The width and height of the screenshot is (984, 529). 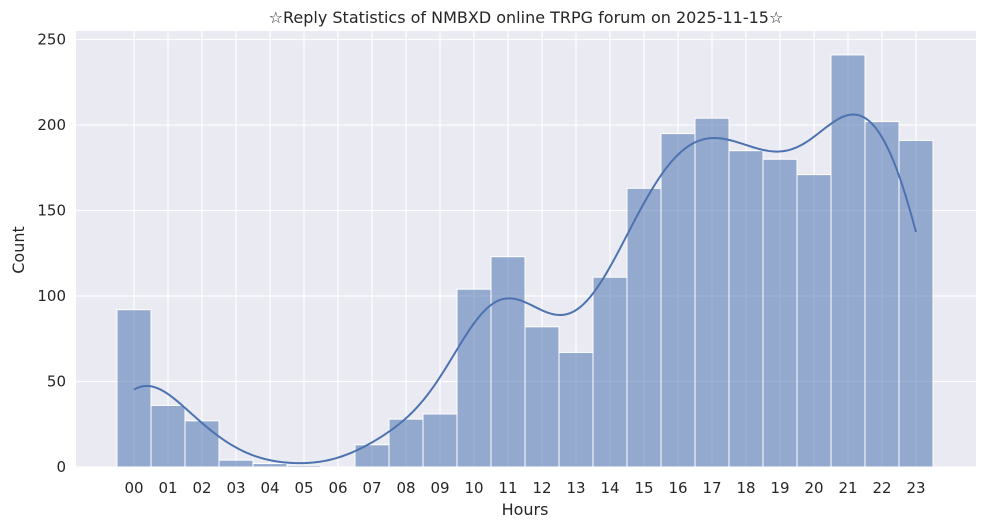 I want to click on x-tick-label: 17, so click(x=711, y=488).